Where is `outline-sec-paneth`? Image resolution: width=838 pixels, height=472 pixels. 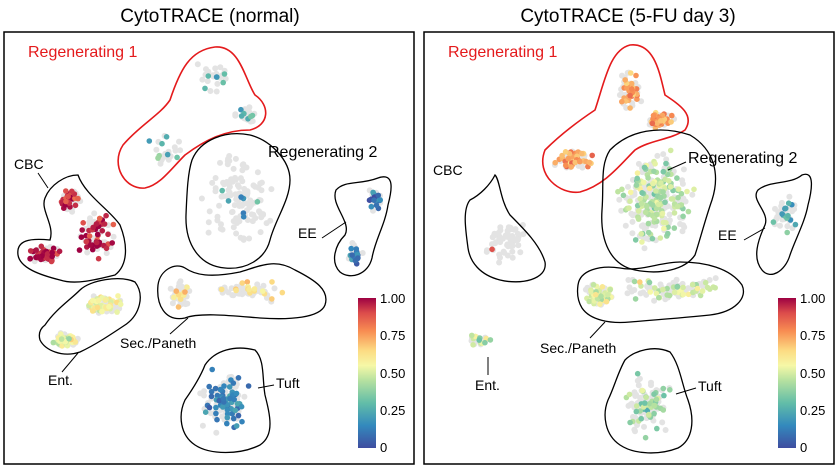
outline-sec-paneth is located at coordinates (660, 292).